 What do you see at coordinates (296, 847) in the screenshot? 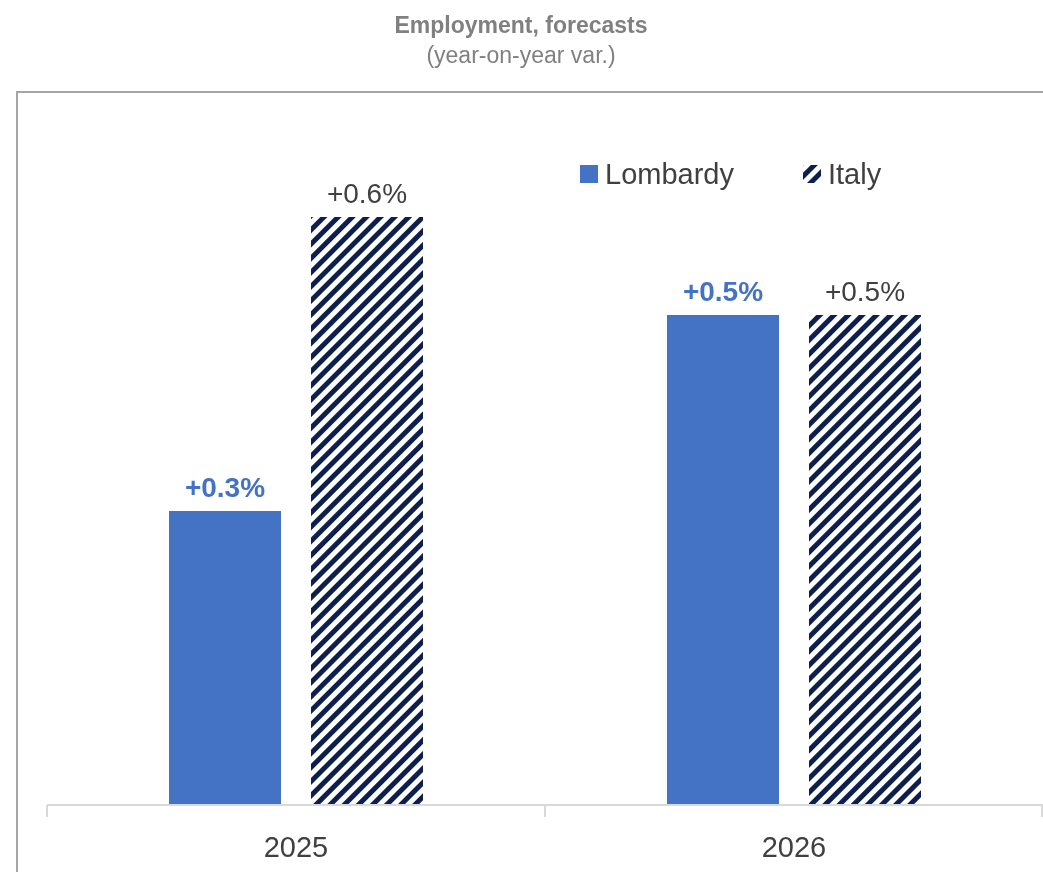
I see `x-tick-label: 2025` at bounding box center [296, 847].